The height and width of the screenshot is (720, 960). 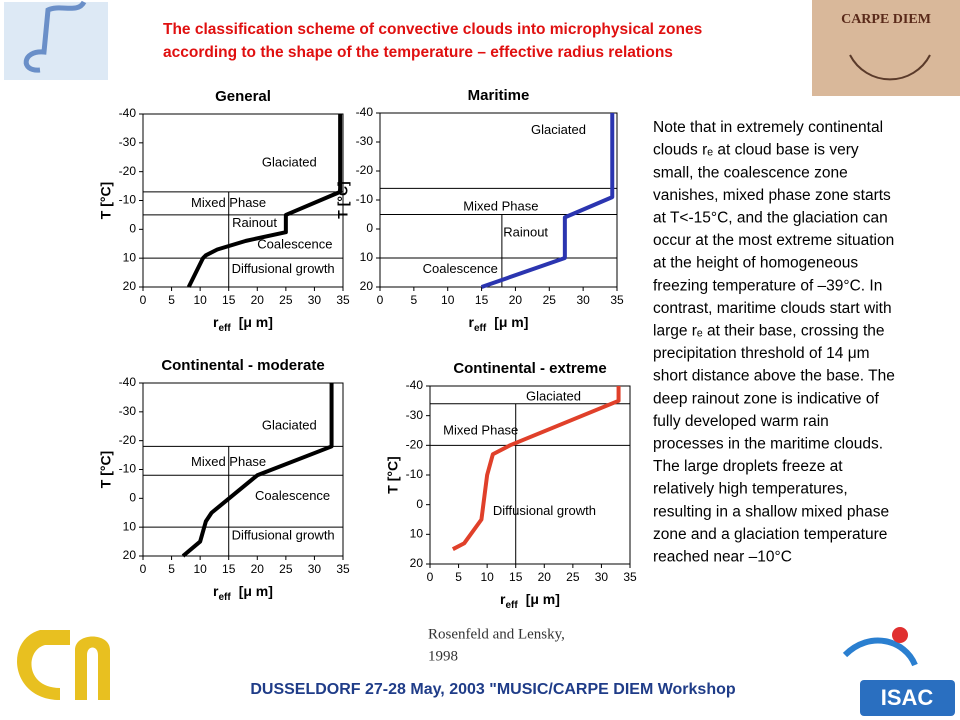 I want to click on note-line: clouds rₑ at cloud base is very, so click(x=756, y=150).